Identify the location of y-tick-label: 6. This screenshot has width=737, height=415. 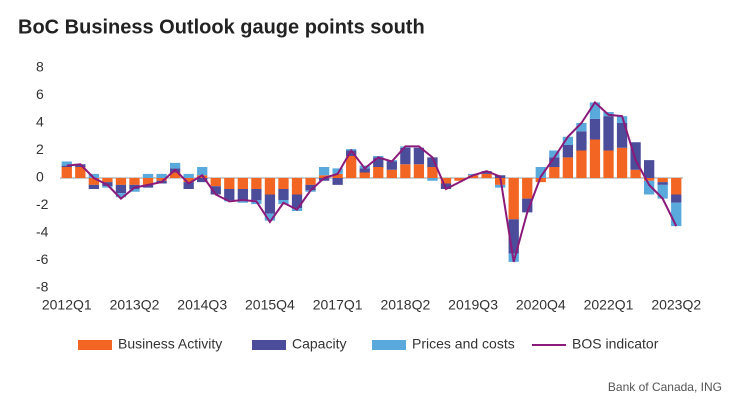
(40, 94).